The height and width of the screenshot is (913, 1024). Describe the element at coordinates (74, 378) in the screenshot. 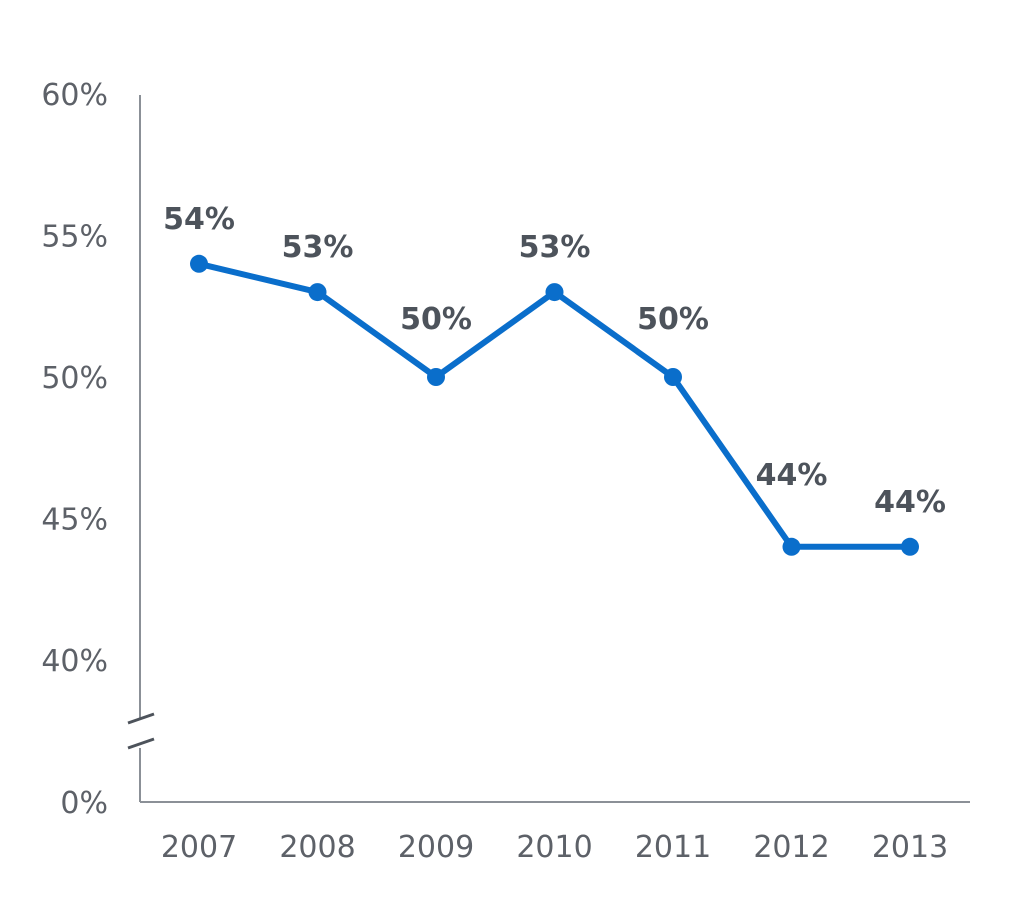

I see `y-tick-label: 50%` at that location.